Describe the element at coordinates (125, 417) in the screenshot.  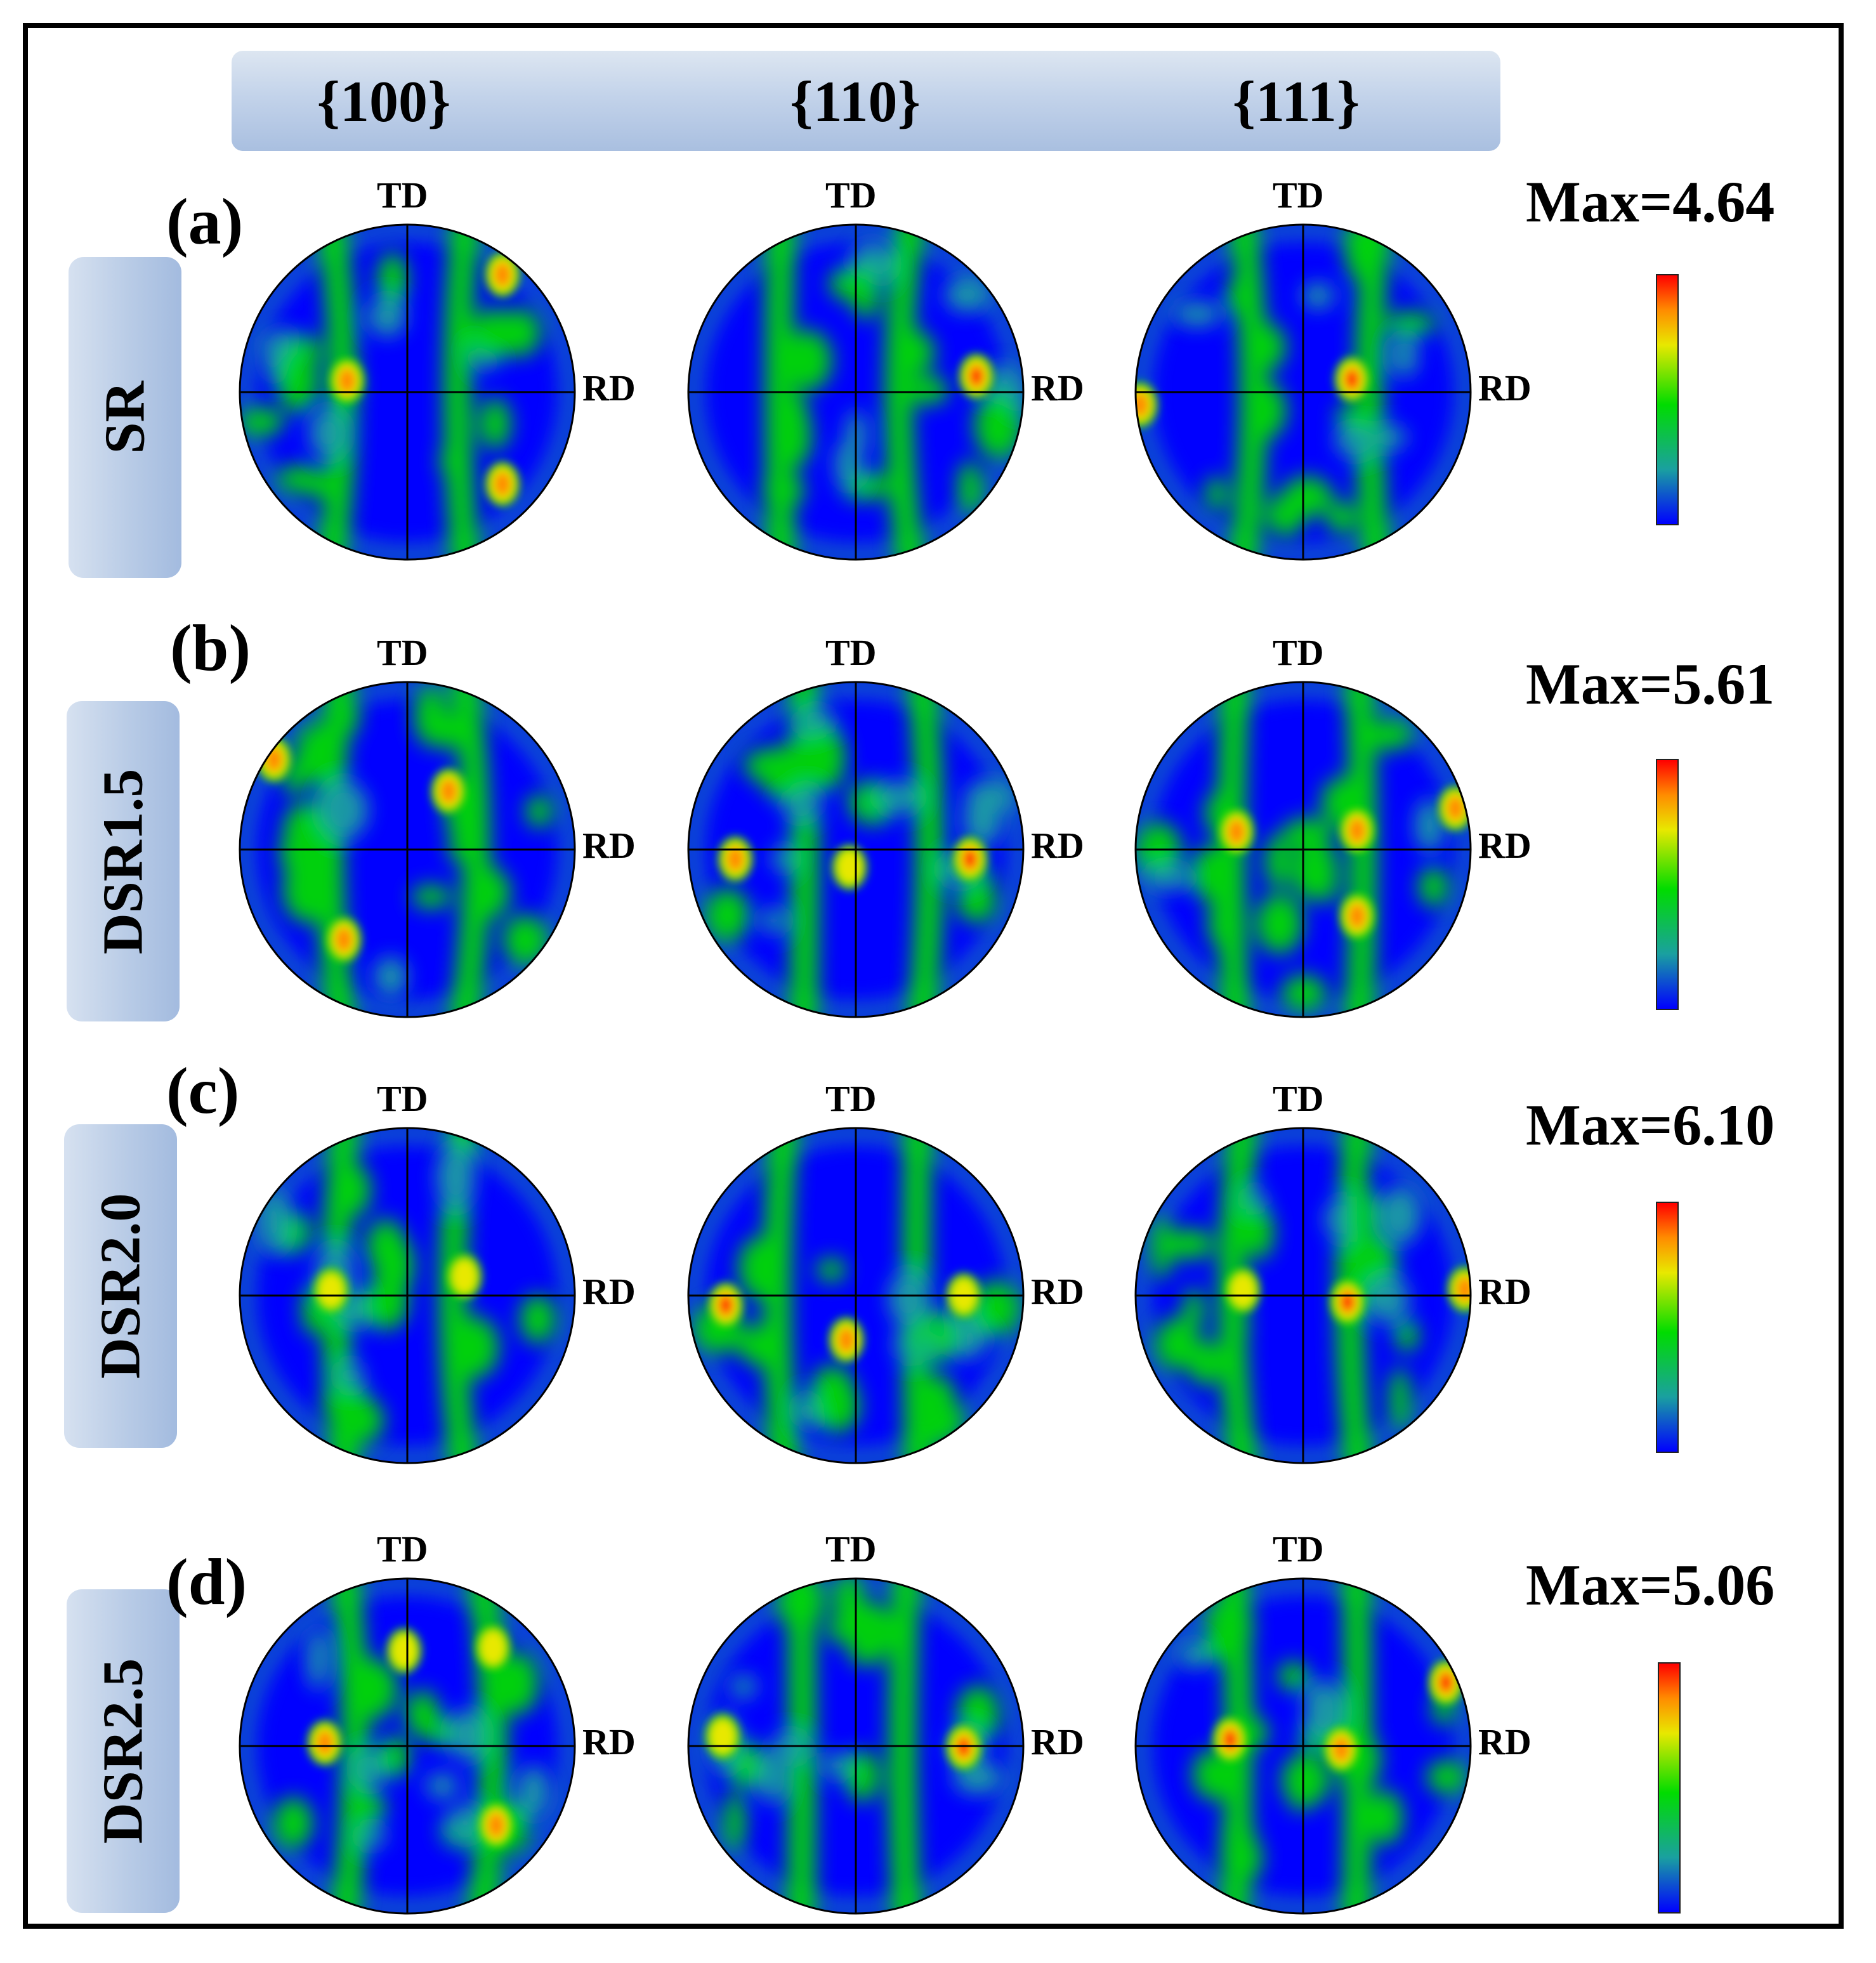
I see `row-tag-sr: SR` at that location.